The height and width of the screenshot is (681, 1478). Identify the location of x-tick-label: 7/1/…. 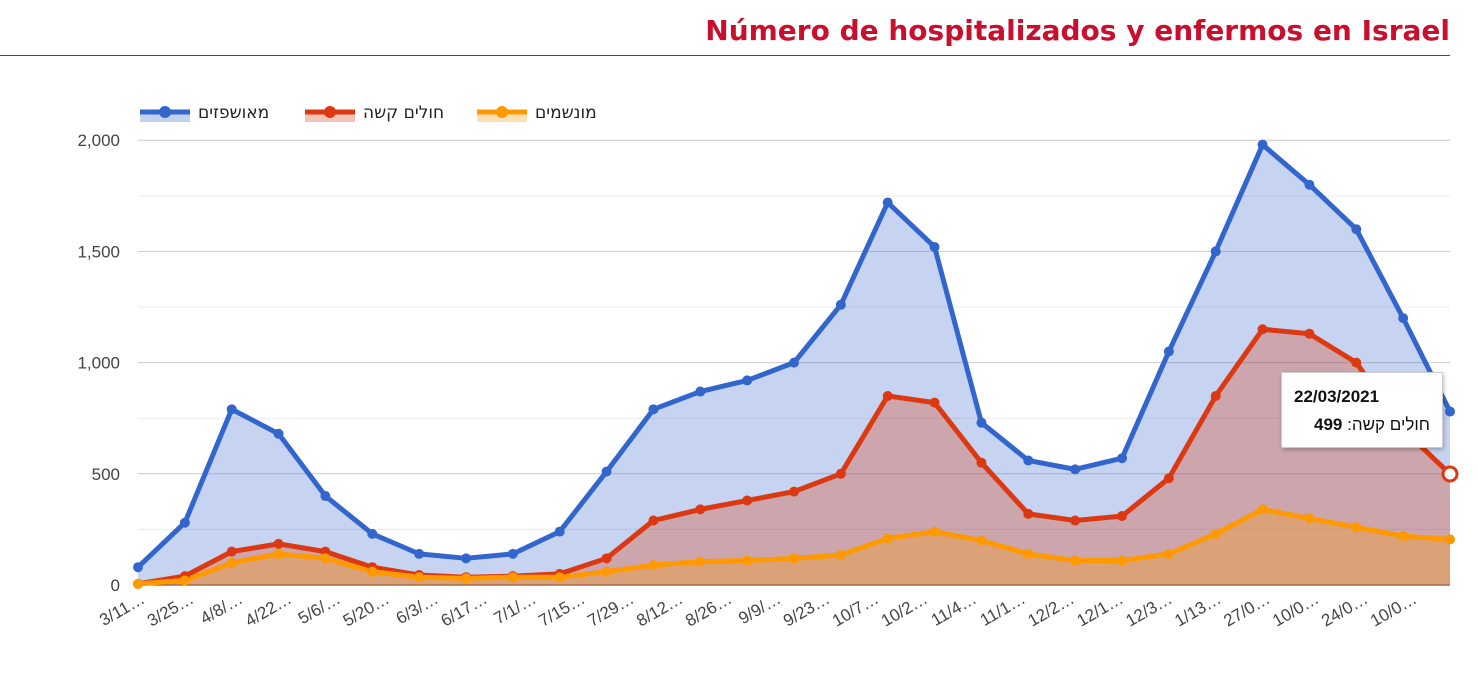
(515, 608).